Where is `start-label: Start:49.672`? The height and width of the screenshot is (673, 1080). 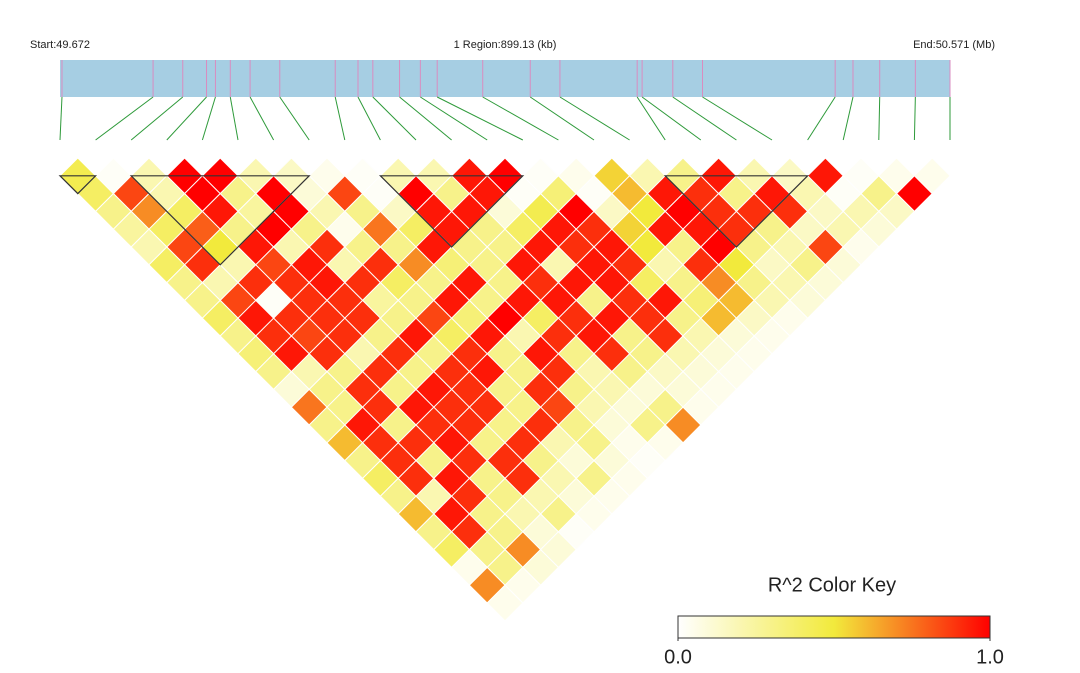
start-label: Start:49.672 is located at coordinates (60, 45).